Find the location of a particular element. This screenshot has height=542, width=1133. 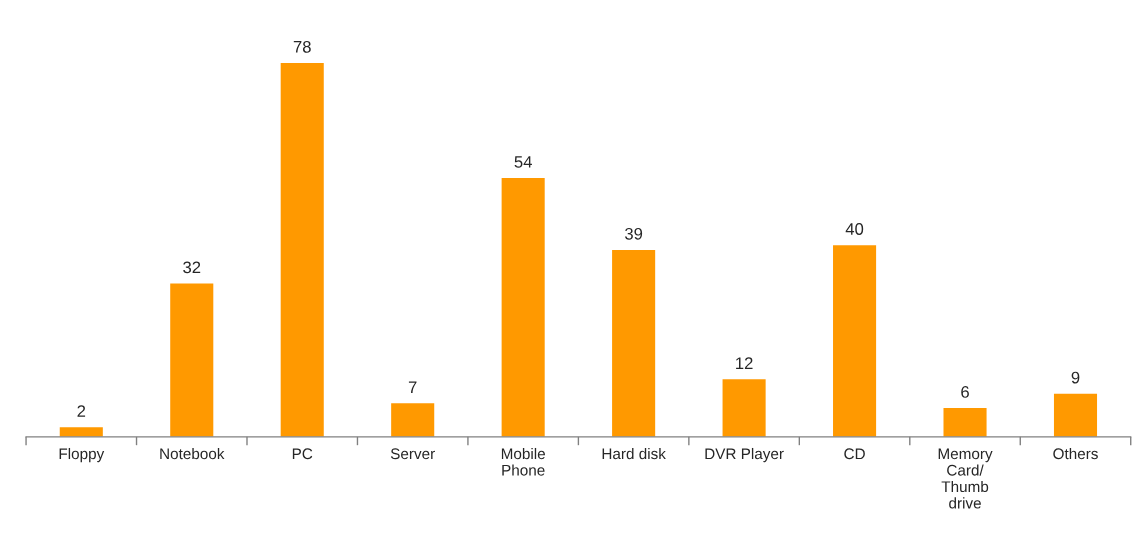

x-tick-label: Server is located at coordinates (412, 454).